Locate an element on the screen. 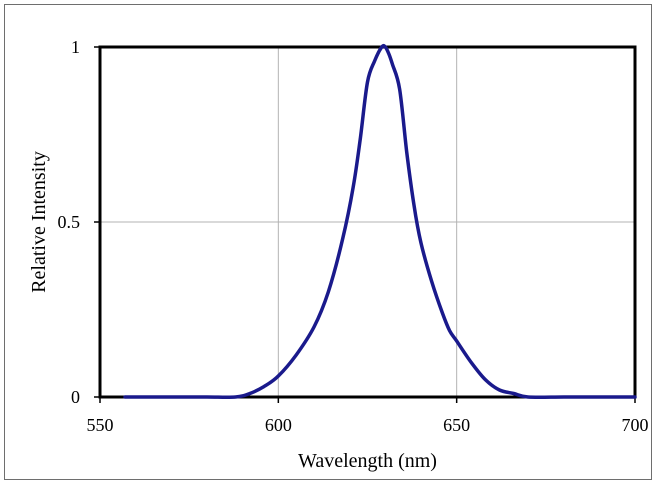 This screenshot has width=658, height=485. x-axis-title: Wavelength (nm) is located at coordinates (367, 461).